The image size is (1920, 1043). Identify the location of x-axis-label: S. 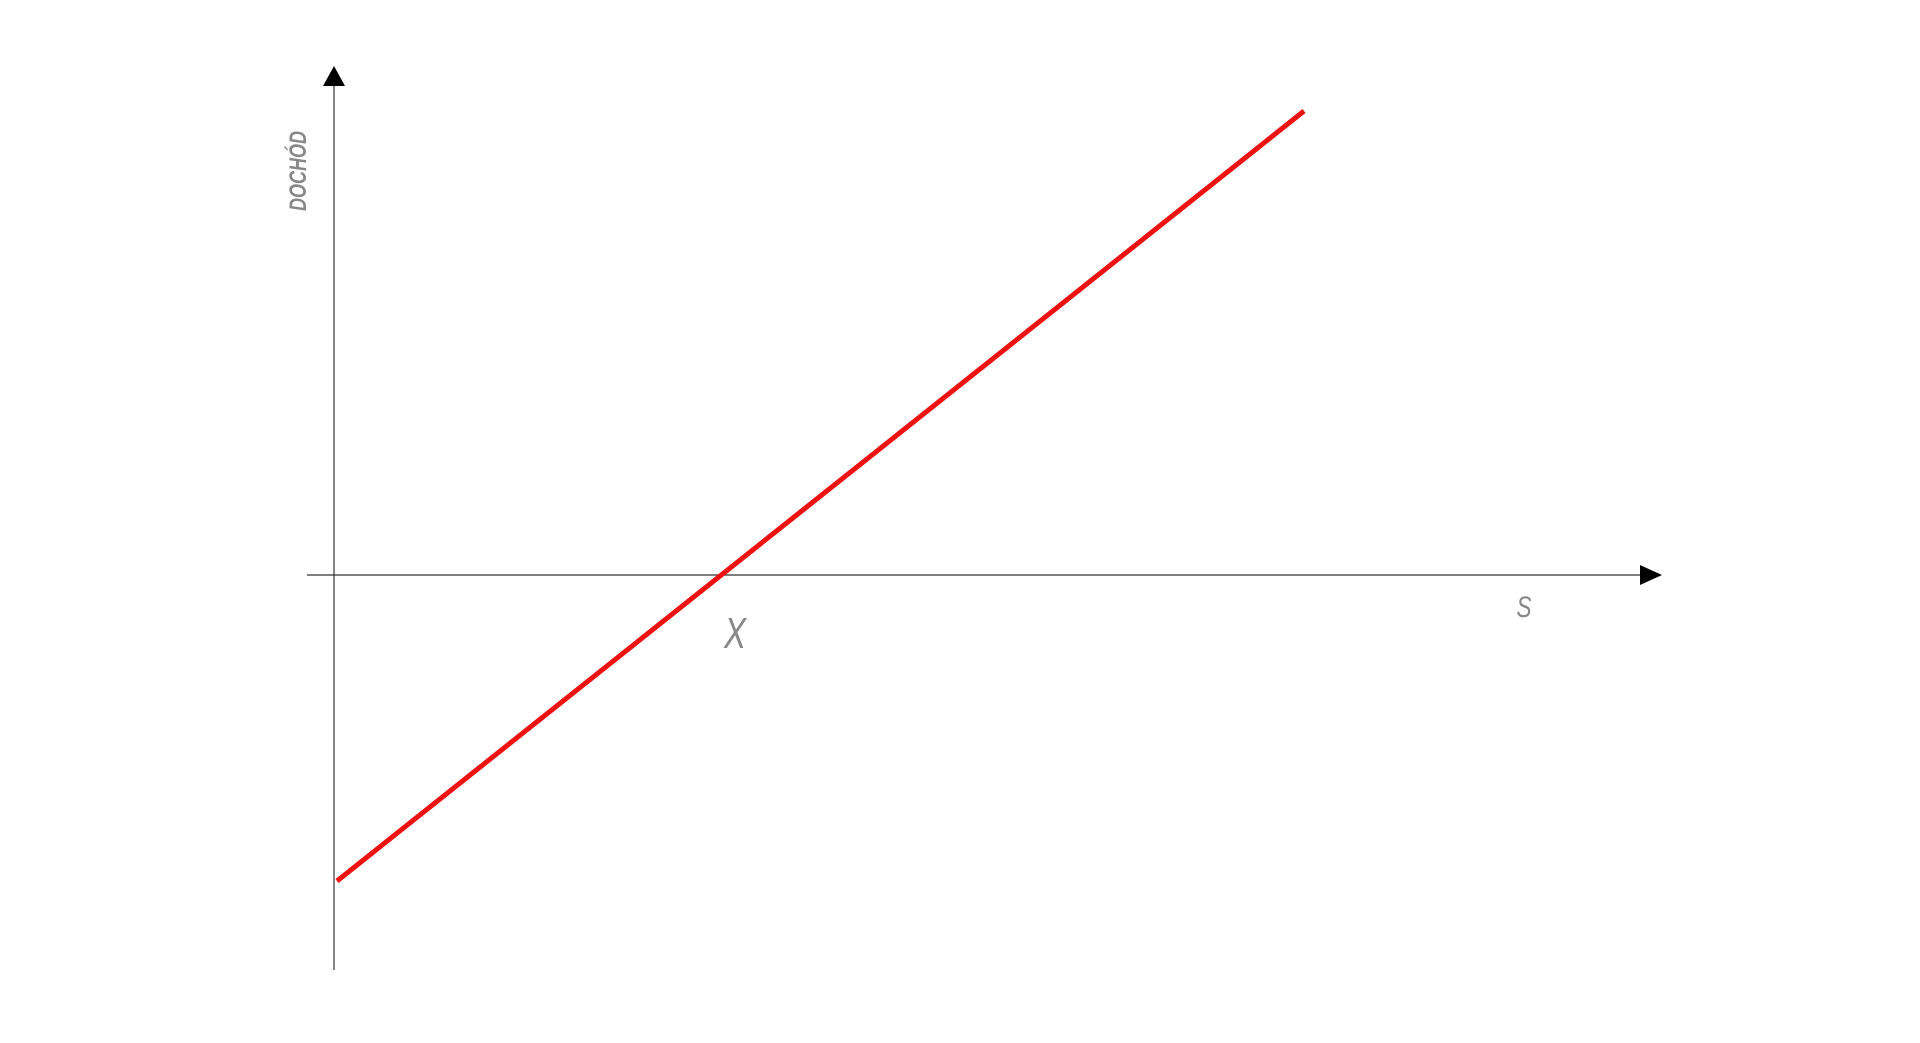
(1523, 607).